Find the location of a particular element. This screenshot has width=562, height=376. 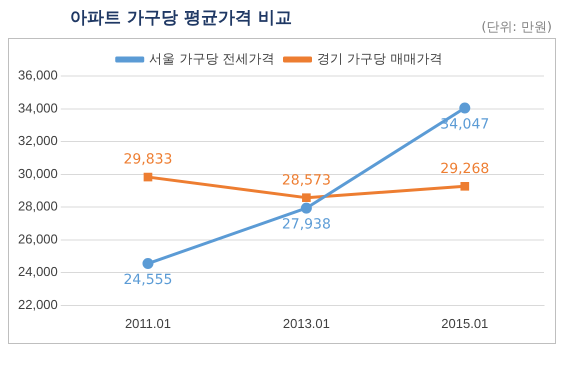

legend-label: 서울 가구당 전세가격 is located at coordinates (211, 59).